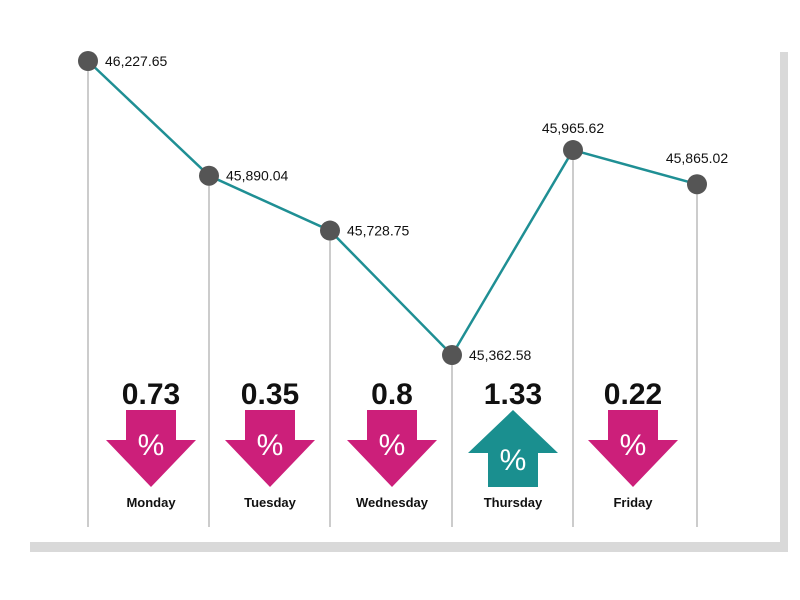  I want to click on percent-change-value: 0.22, so click(633, 394).